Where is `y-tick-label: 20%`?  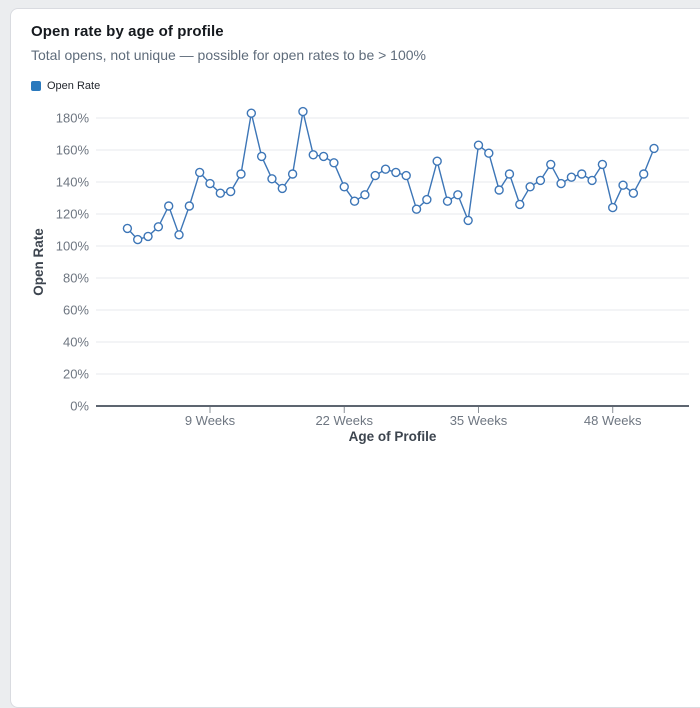
y-tick-label: 20% is located at coordinates (76, 374).